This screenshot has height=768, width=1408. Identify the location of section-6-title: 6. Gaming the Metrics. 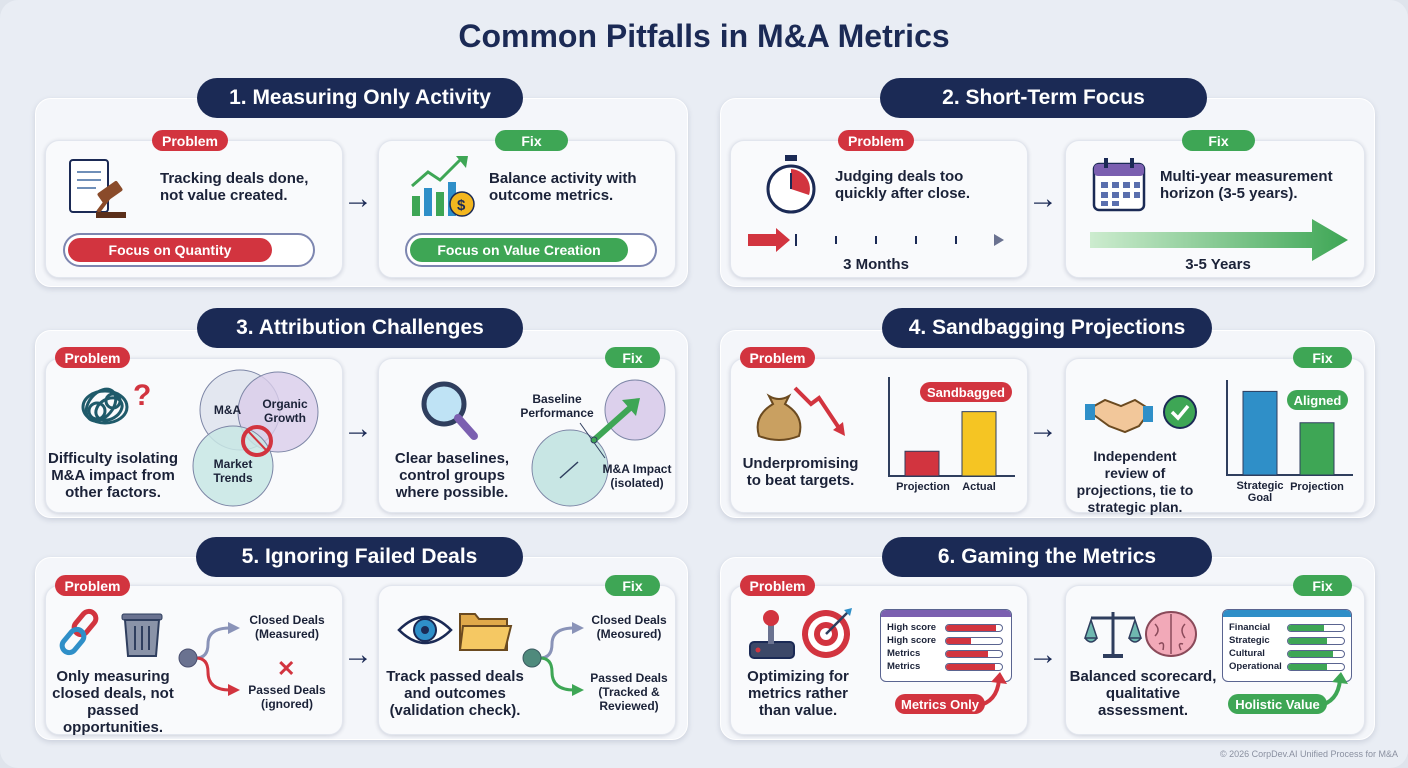
(1047, 557).